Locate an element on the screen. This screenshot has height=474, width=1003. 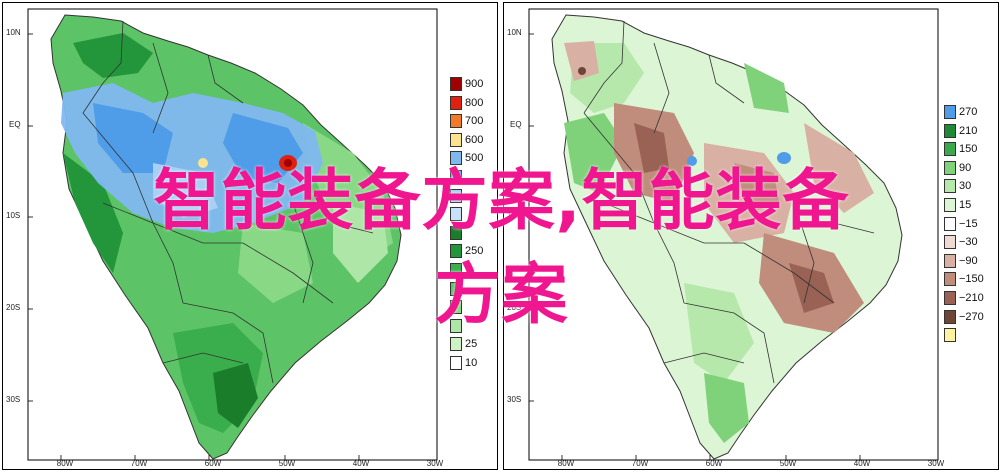
legend-label: −15 is located at coordinates (968, 223).